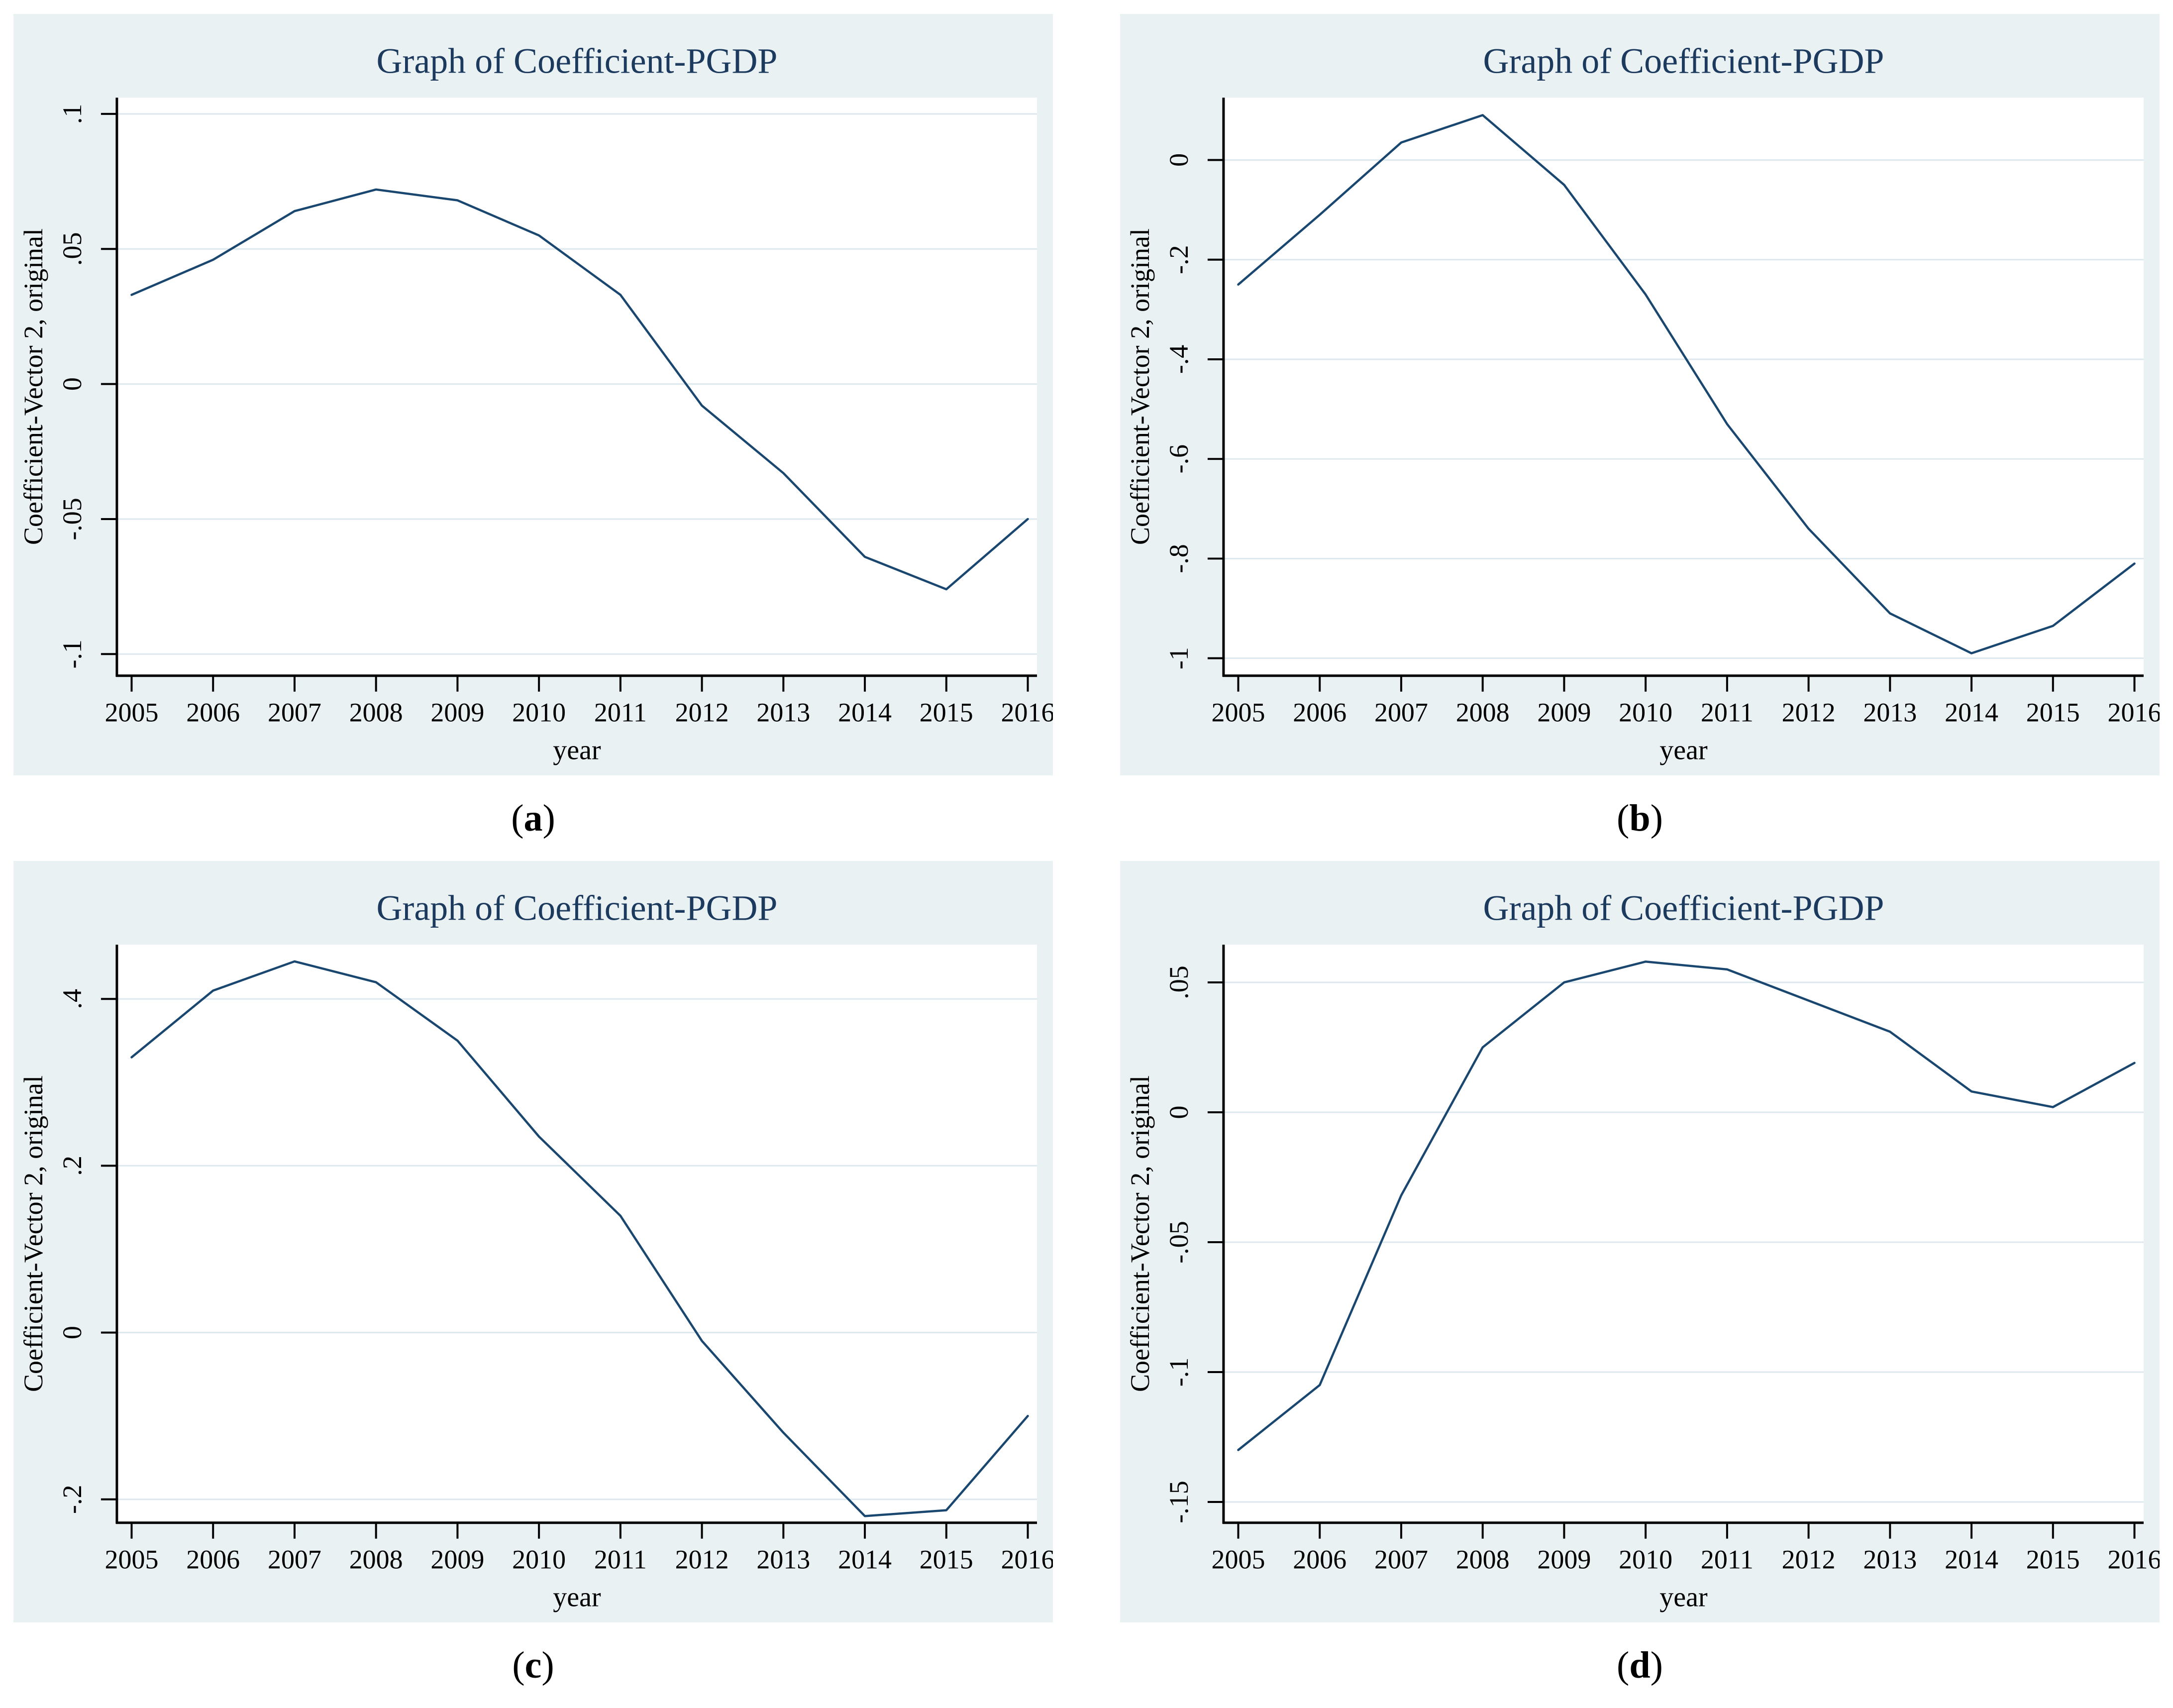  What do you see at coordinates (1179, 558) in the screenshot?
I see `y-tick-label: -.8` at bounding box center [1179, 558].